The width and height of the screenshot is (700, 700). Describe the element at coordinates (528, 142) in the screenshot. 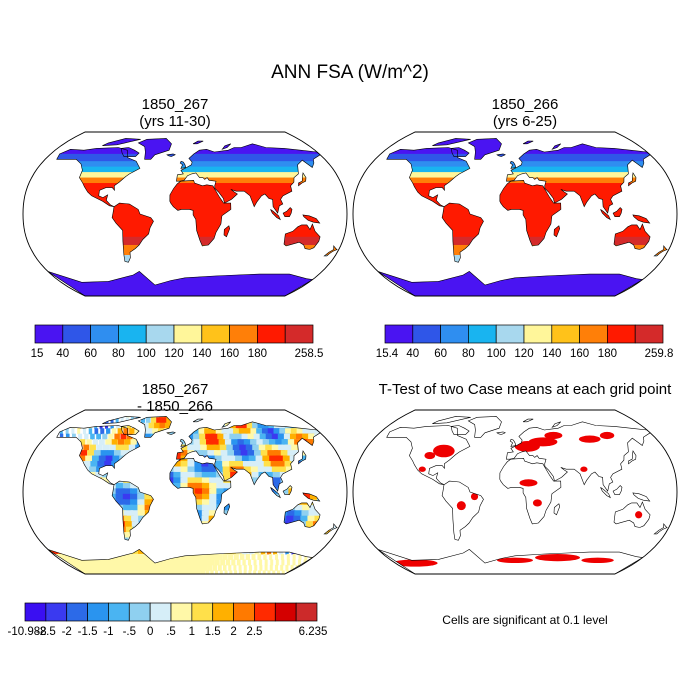

I see `coastline-svalbard` at that location.